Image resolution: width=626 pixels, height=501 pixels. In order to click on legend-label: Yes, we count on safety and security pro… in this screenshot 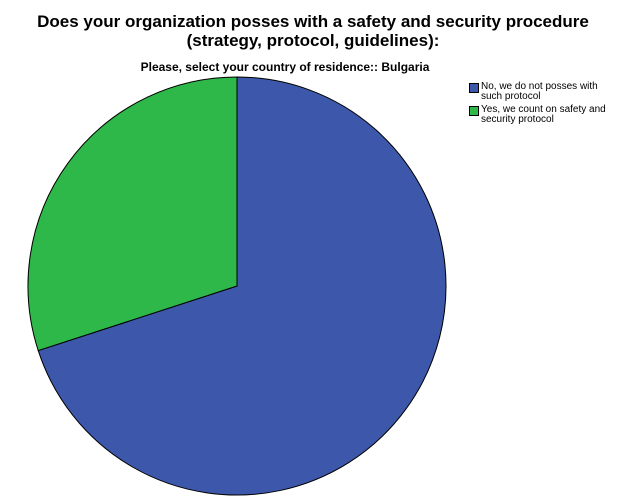, I will do `click(543, 114)`.